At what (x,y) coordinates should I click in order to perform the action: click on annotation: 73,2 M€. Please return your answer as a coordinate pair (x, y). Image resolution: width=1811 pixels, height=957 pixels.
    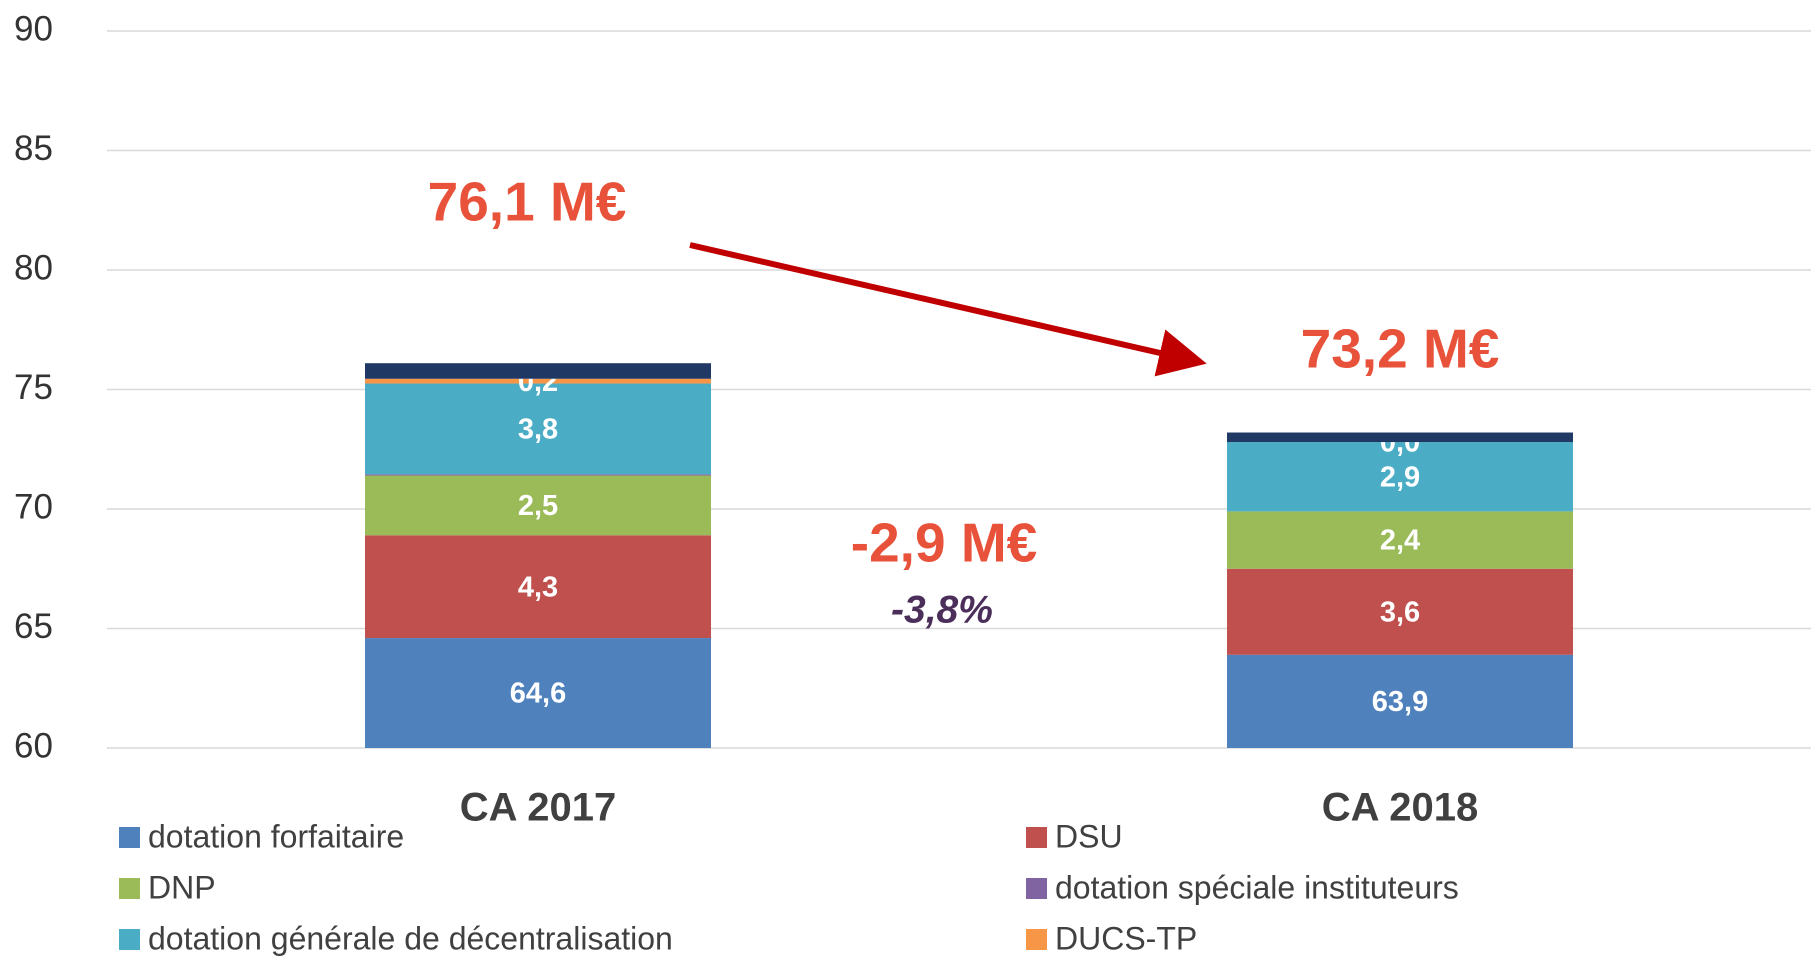
    Looking at the image, I should click on (1400, 349).